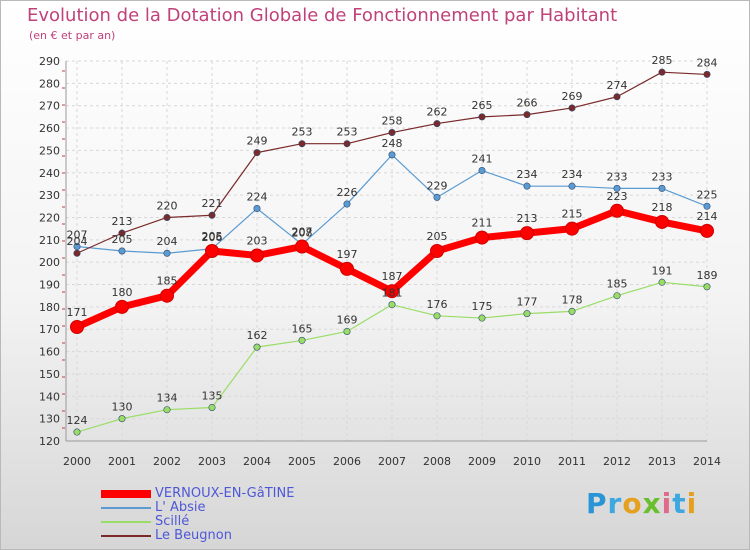 This screenshot has height=550, width=750. What do you see at coordinates (707, 461) in the screenshot?
I see `x-tick-label: 2014` at bounding box center [707, 461].